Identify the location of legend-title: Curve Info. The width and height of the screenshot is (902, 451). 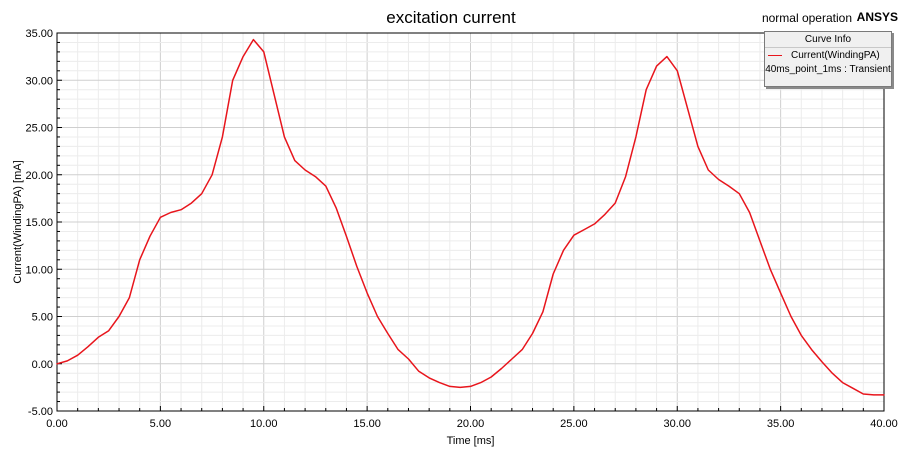
(828, 40).